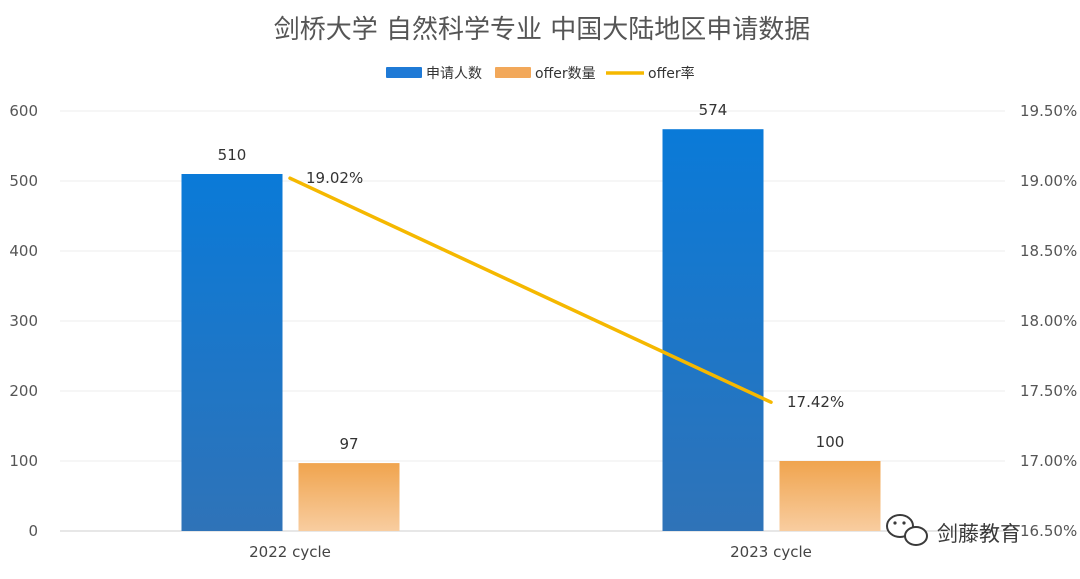  What do you see at coordinates (232, 155) in the screenshot?
I see `bar-data-label: 510` at bounding box center [232, 155].